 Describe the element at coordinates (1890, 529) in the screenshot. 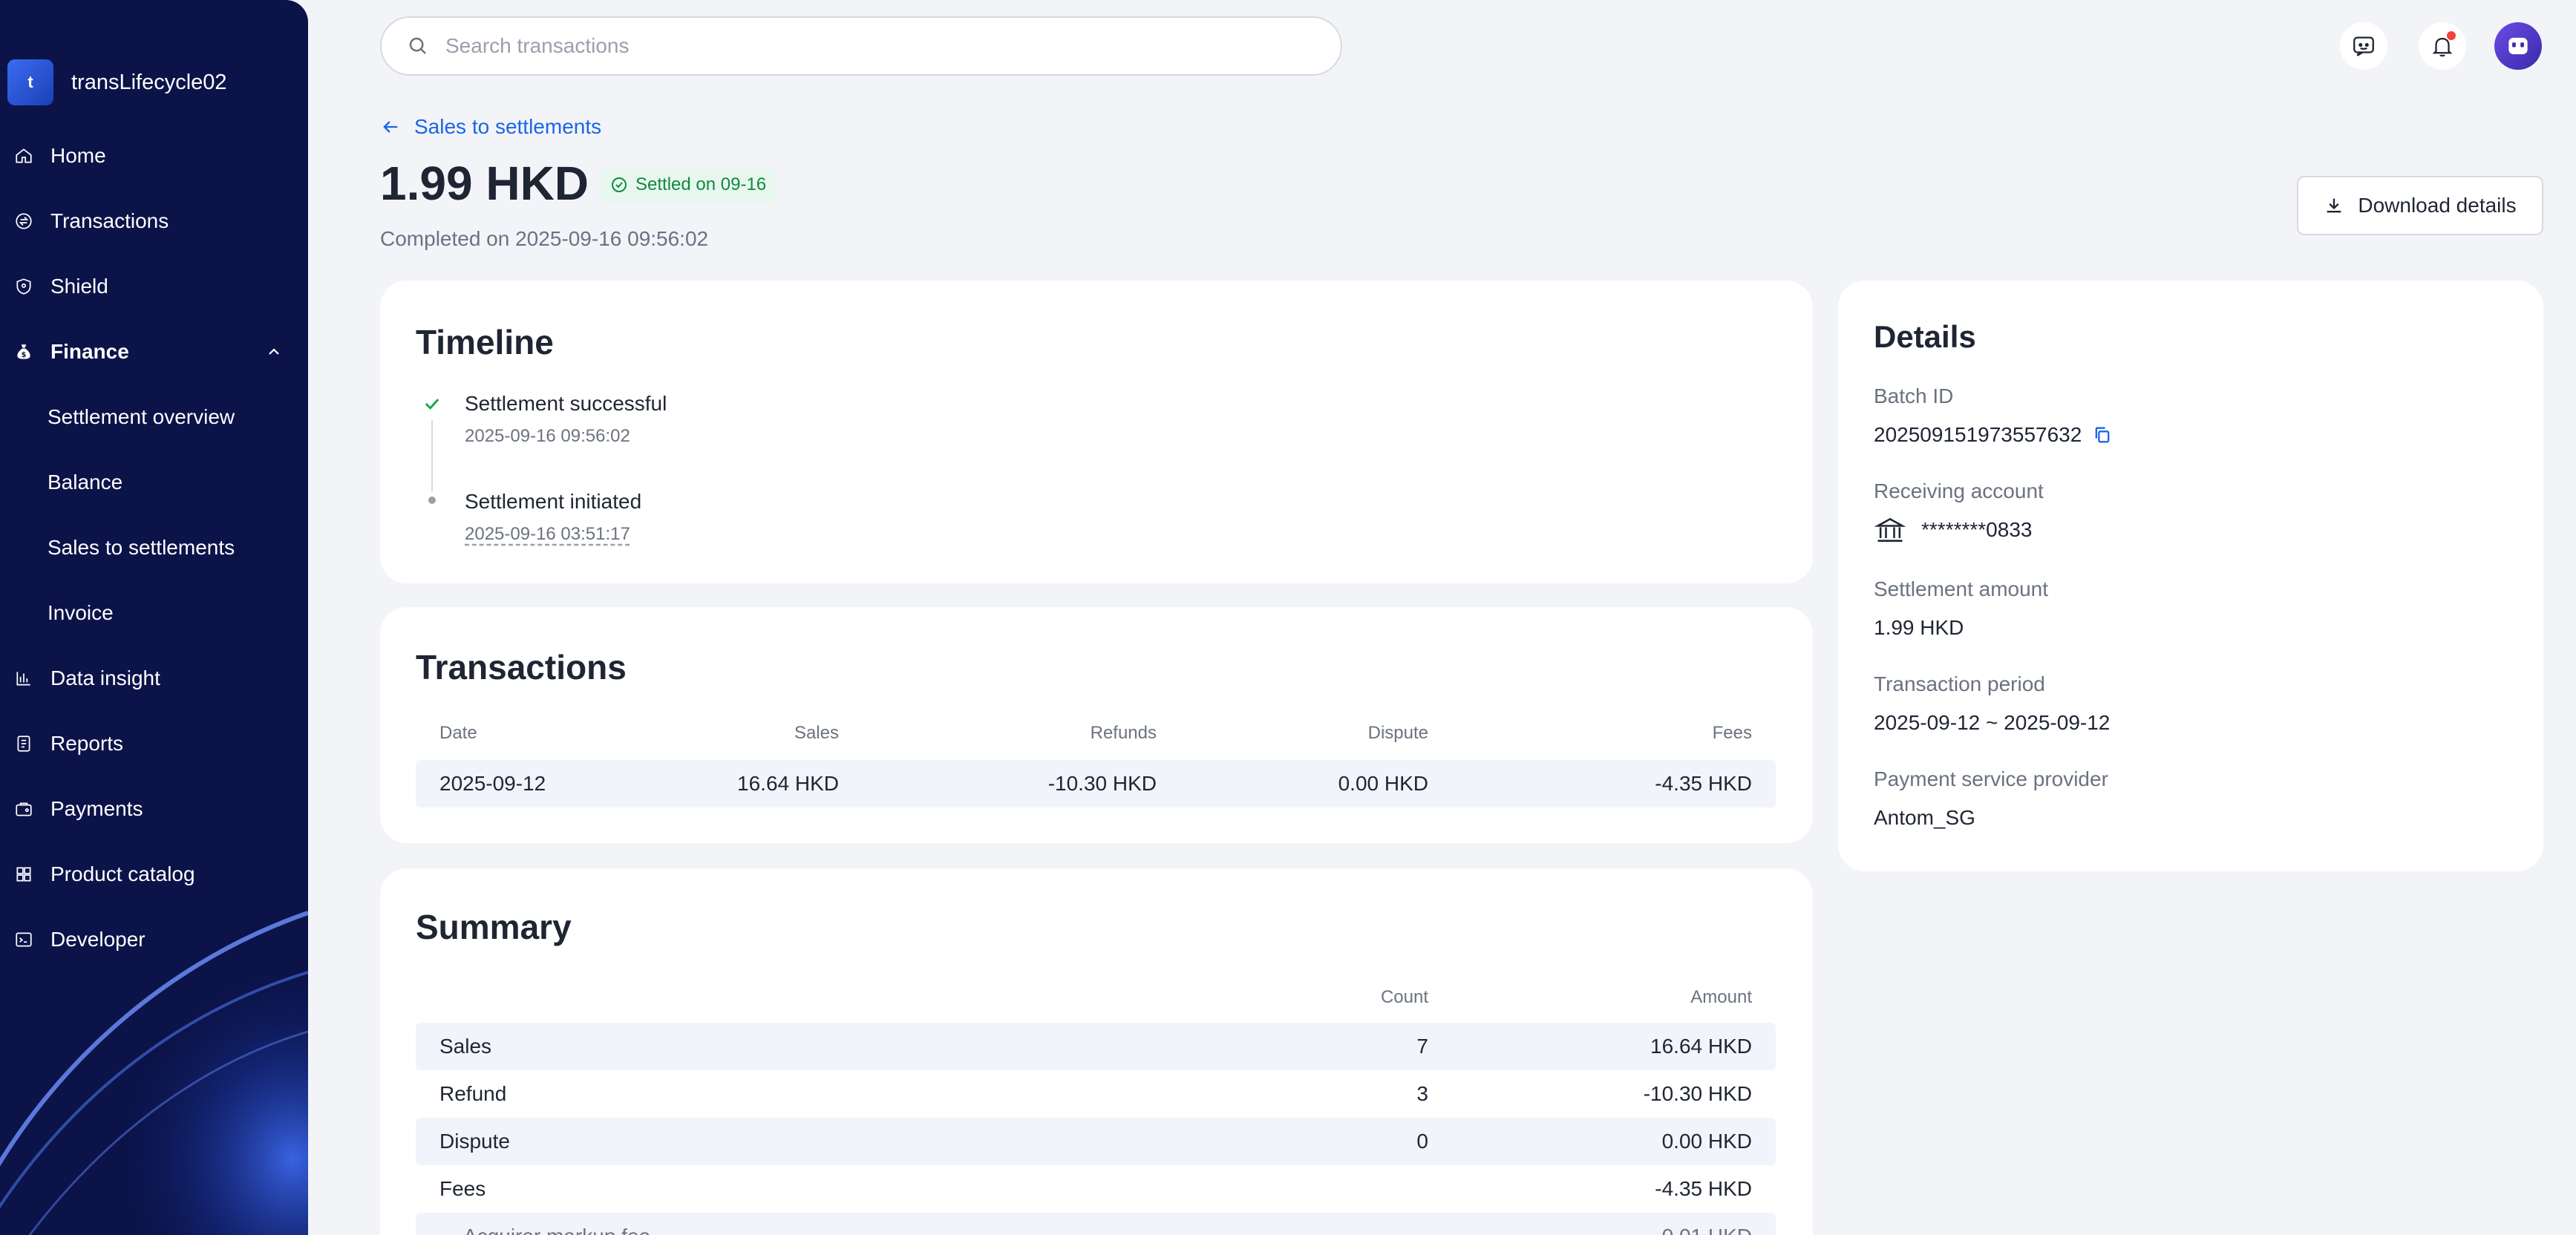

I see `bank-icon` at that location.